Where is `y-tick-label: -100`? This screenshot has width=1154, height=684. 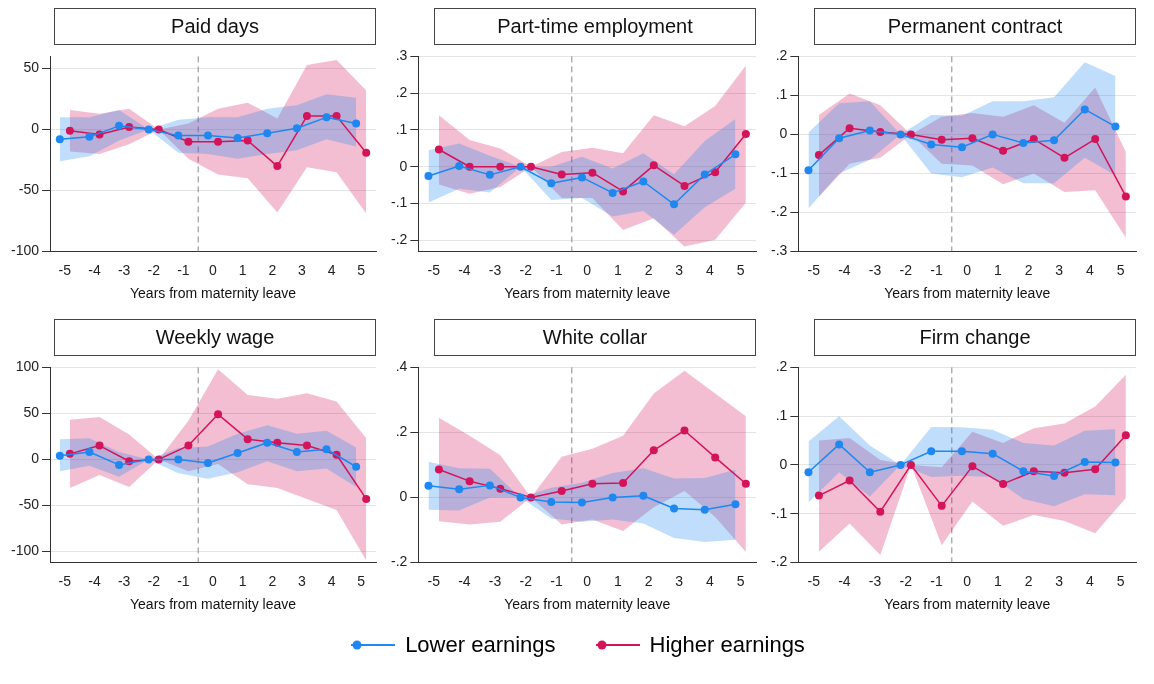
y-tick-label: -100 is located at coordinates (25, 550).